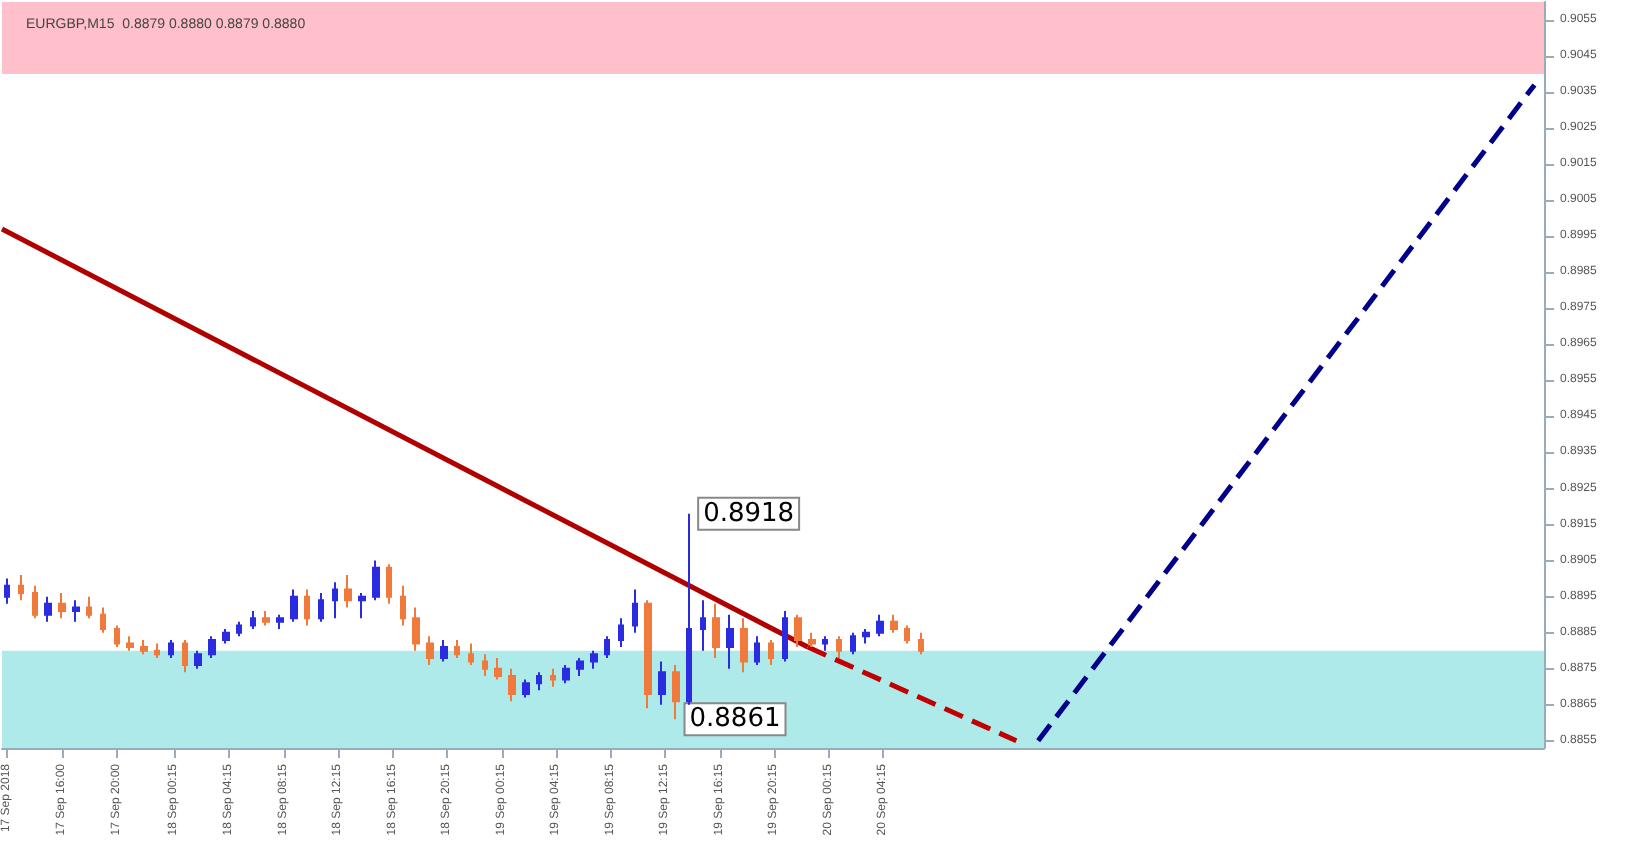  I want to click on annotation: 0.8861, so click(735, 719).